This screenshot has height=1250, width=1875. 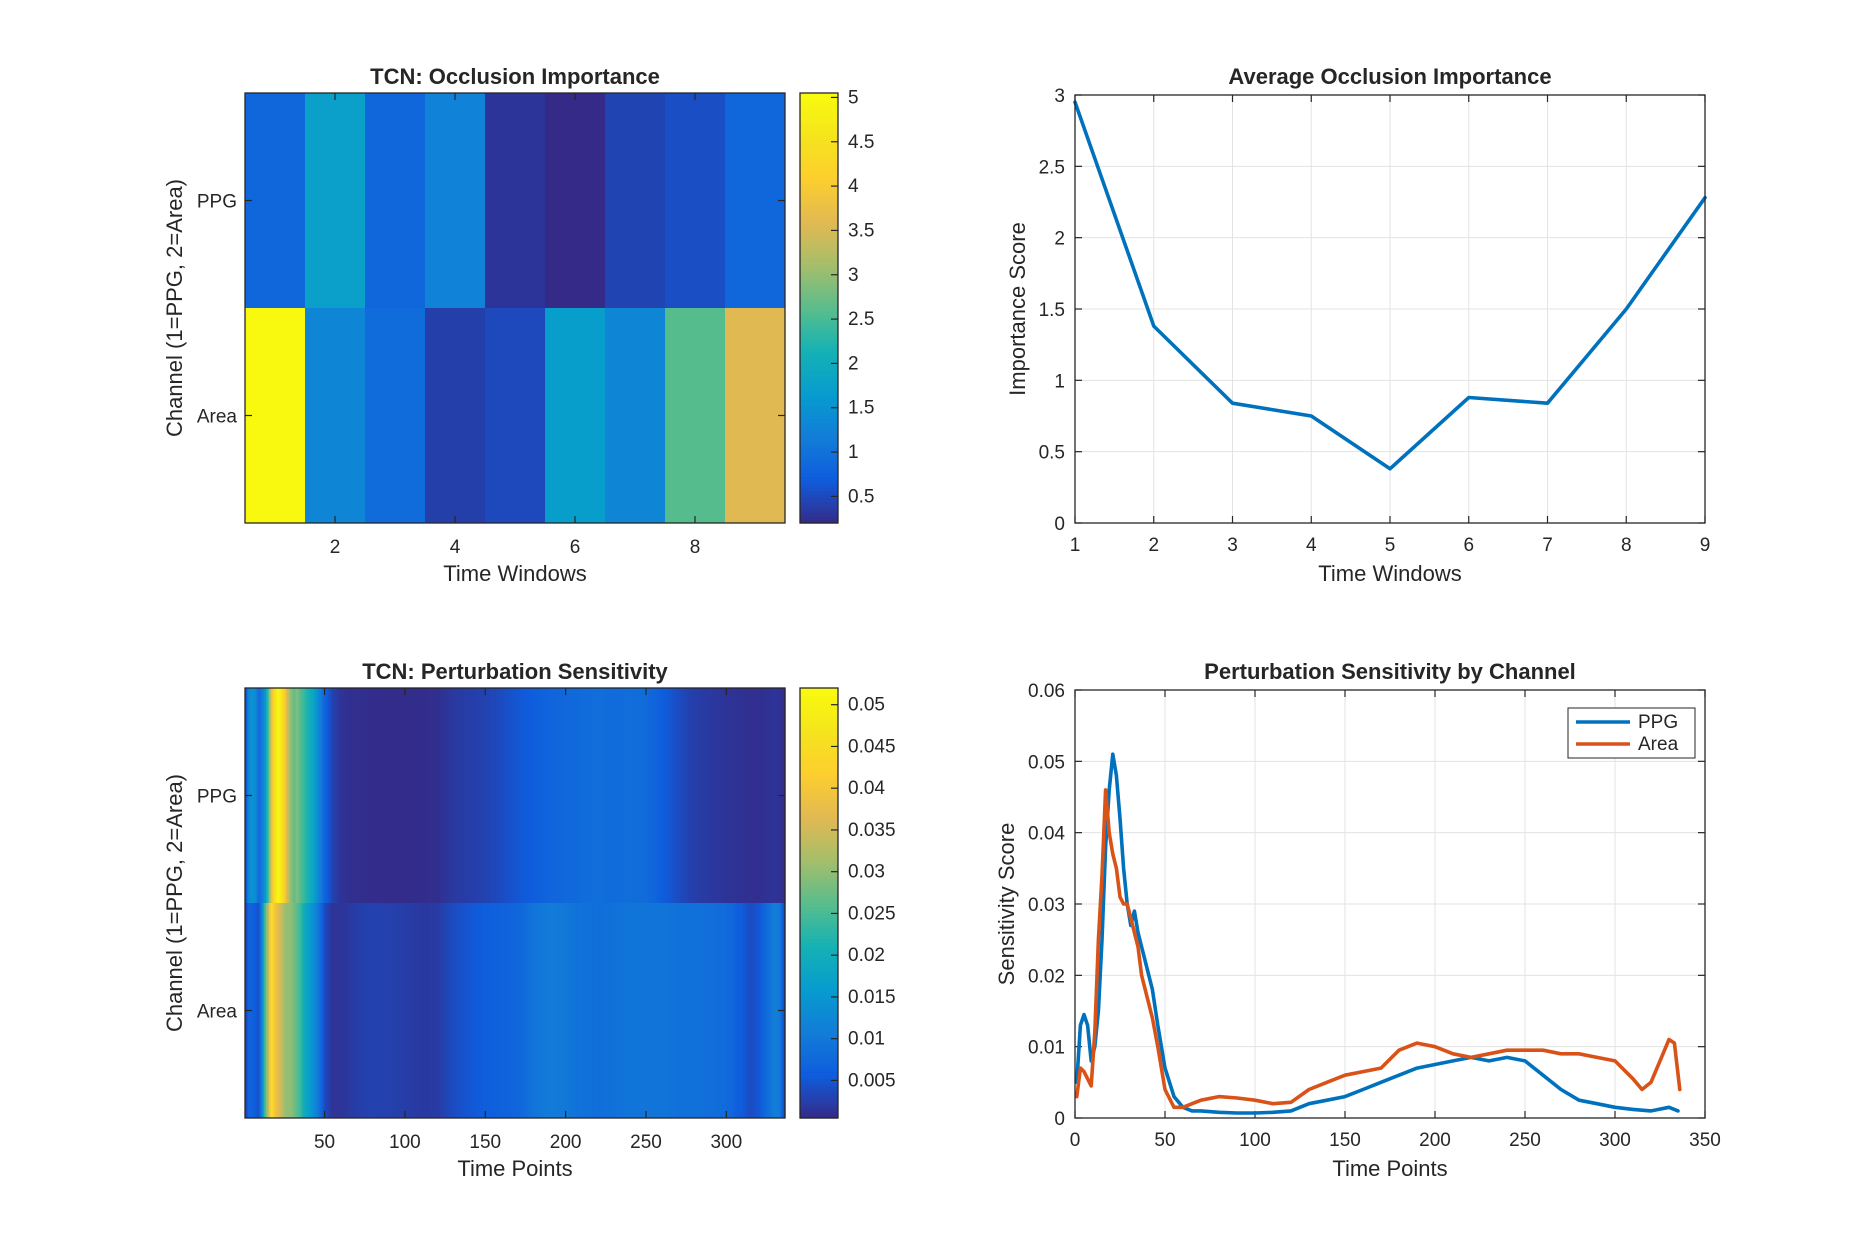 I want to click on x-tick-label: 50, so click(x=1164, y=1140).